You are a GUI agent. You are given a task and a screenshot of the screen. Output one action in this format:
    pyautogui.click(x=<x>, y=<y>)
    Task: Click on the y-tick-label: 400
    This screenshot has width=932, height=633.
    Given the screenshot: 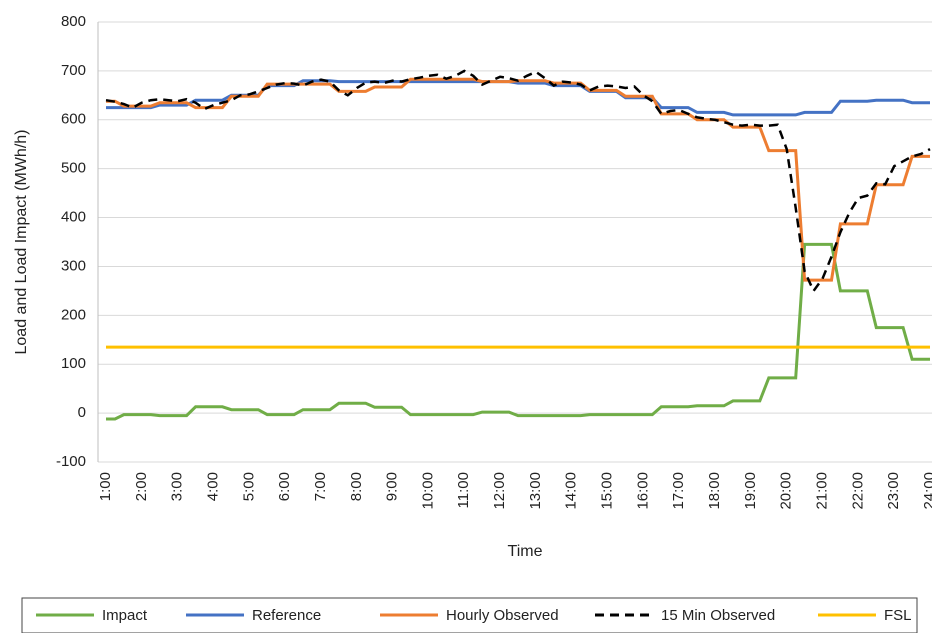 What is the action you would take?
    pyautogui.click(x=73, y=217)
    